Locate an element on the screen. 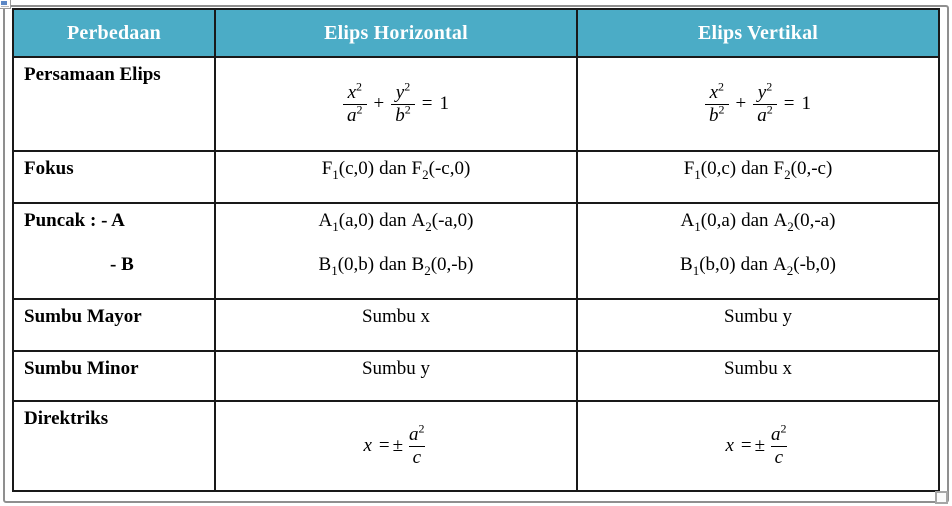 The width and height of the screenshot is (952, 506). vertex-a-vertikal: A1(0,a) dan A2(0,-a) is located at coordinates (758, 222).